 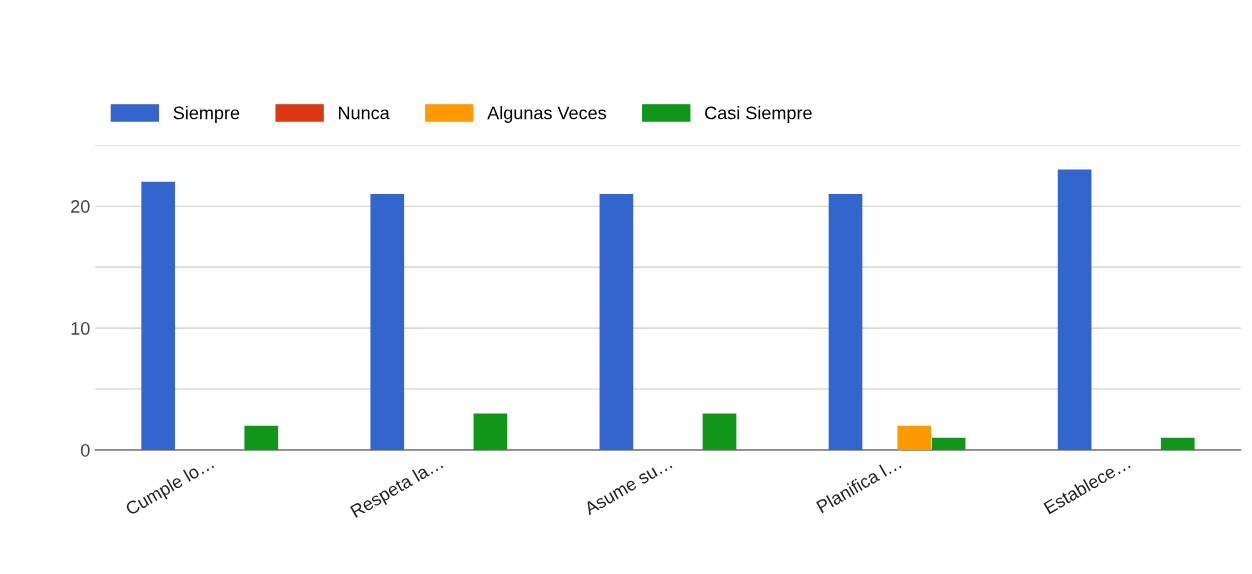 What do you see at coordinates (364, 113) in the screenshot?
I see `legend-label: Nunca` at bounding box center [364, 113].